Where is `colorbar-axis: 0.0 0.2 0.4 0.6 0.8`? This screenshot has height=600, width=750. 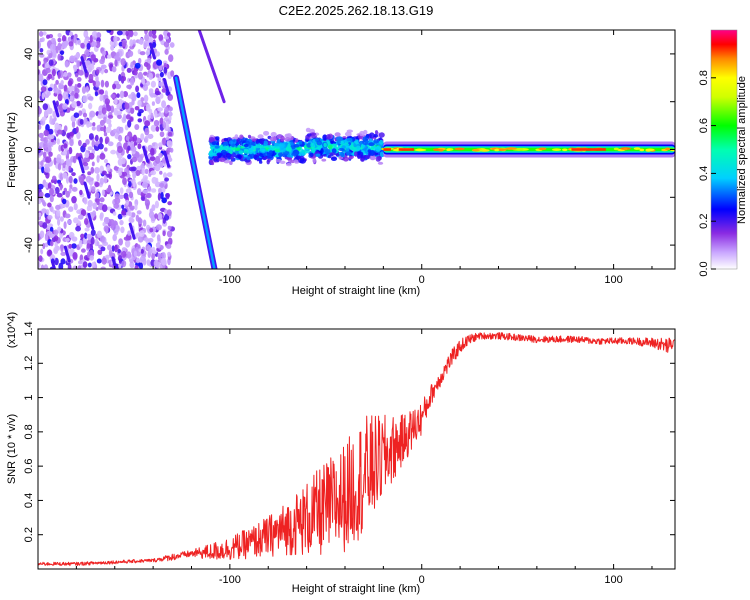
colorbar-axis: 0.0 0.2 0.4 0.6 0.8 is located at coordinates (707, 173).